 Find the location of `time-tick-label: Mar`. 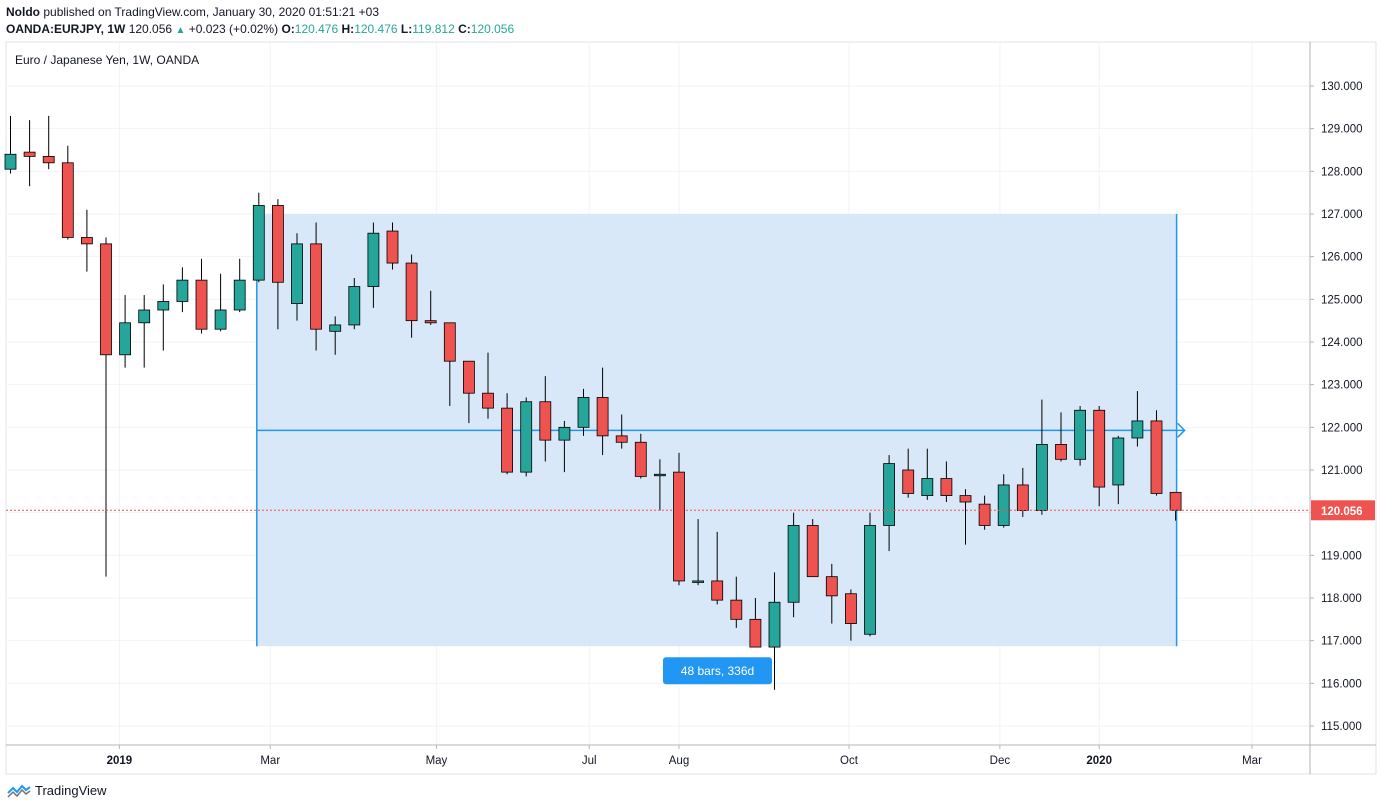

time-tick-label: Mar is located at coordinates (270, 761).